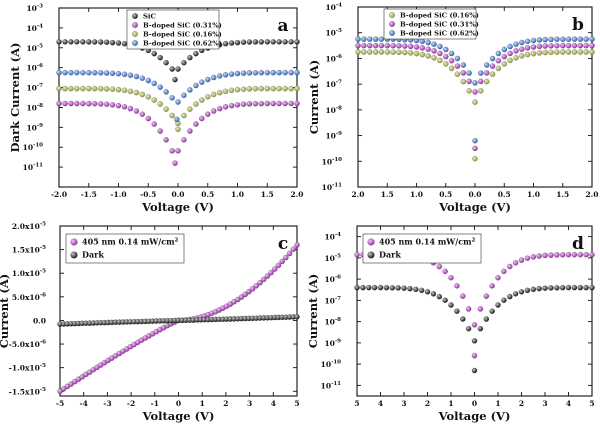 This screenshot has height=437, width=600. What do you see at coordinates (89, 194) in the screenshot?
I see `x-tick-label: -1.5` at bounding box center [89, 194].